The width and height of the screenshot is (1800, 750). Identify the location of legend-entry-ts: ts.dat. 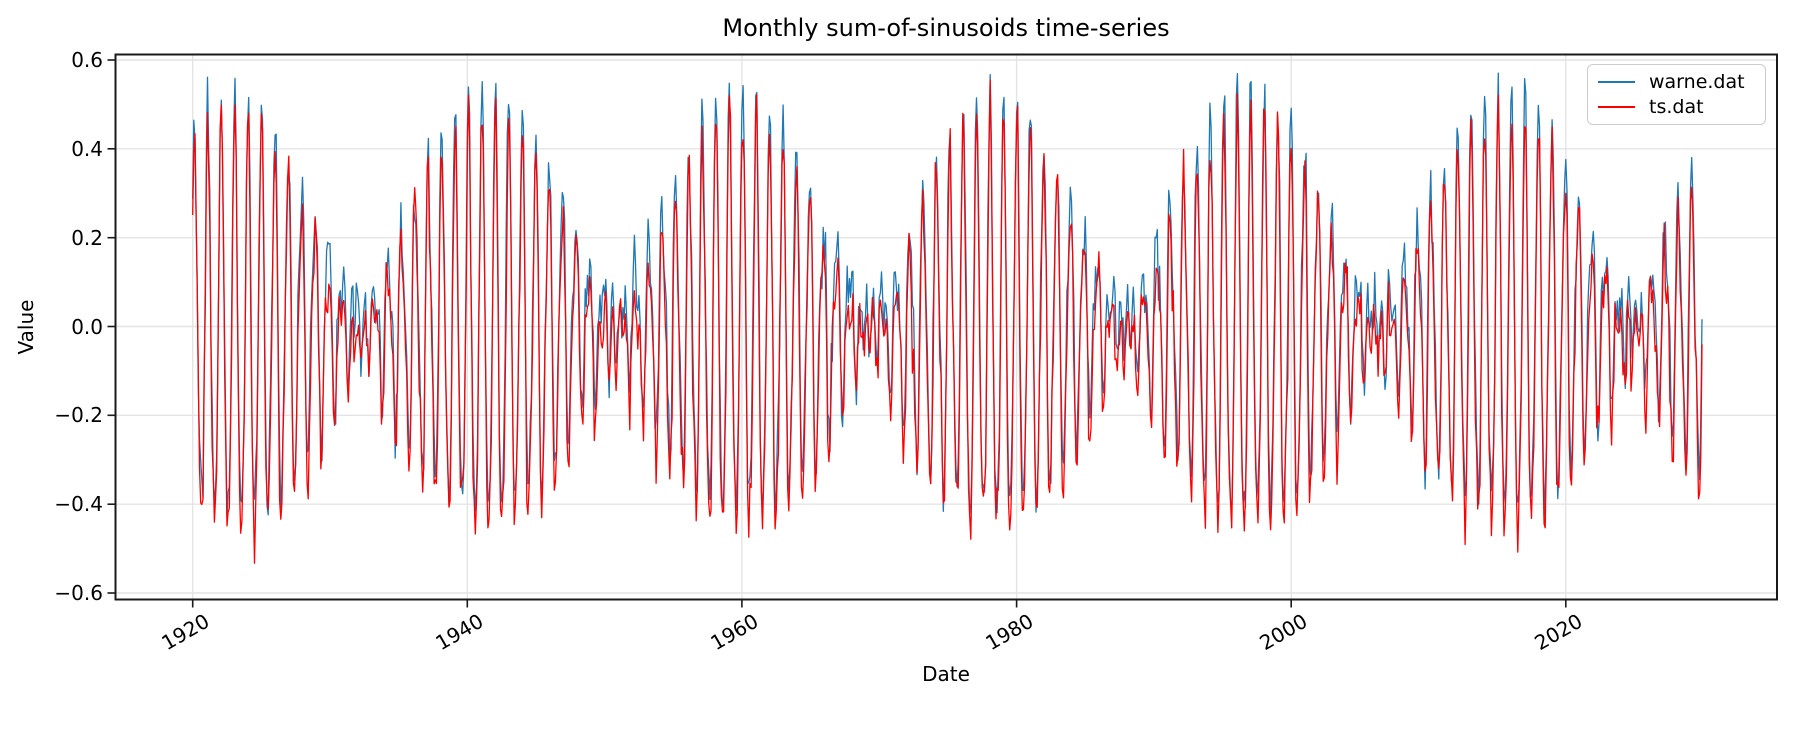
(1676, 107).